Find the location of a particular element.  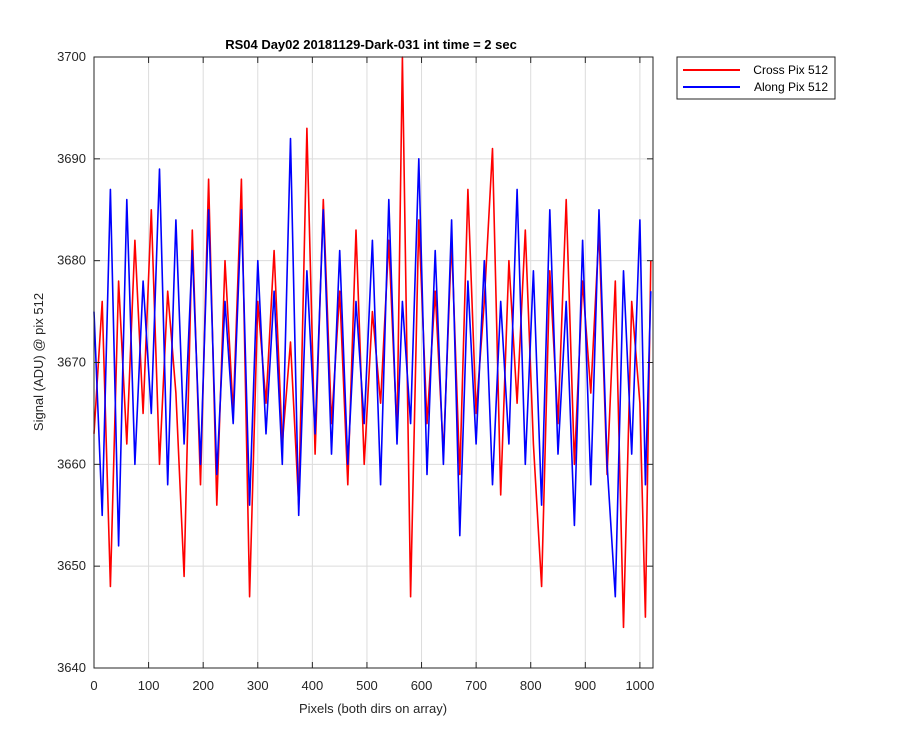

x-tick-label: 1000 is located at coordinates (639, 685).